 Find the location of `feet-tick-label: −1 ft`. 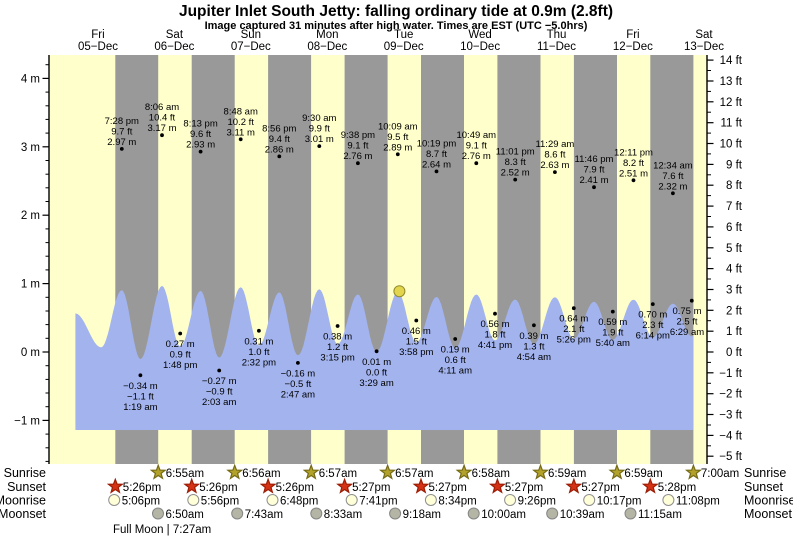

feet-tick-label: −1 ft is located at coordinates (731, 374).